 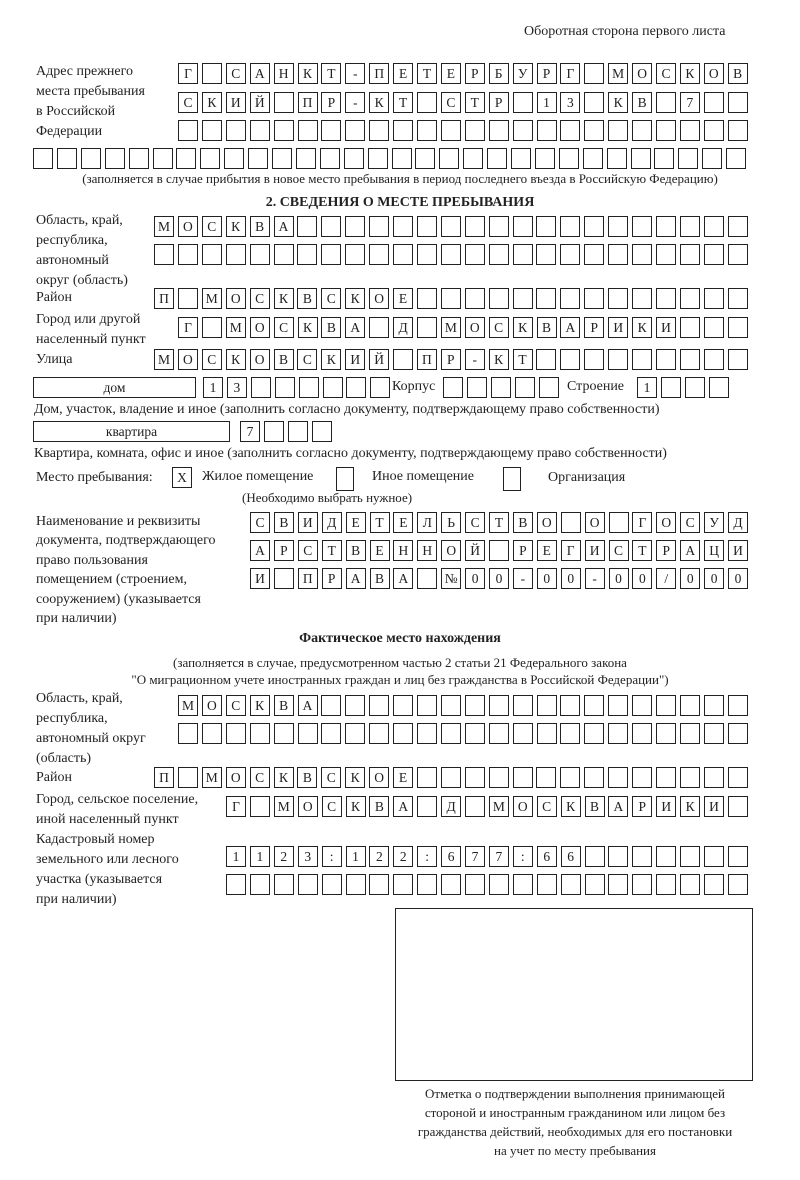 What do you see at coordinates (64, 758) in the screenshot?
I see `label-line: (область)` at bounding box center [64, 758].